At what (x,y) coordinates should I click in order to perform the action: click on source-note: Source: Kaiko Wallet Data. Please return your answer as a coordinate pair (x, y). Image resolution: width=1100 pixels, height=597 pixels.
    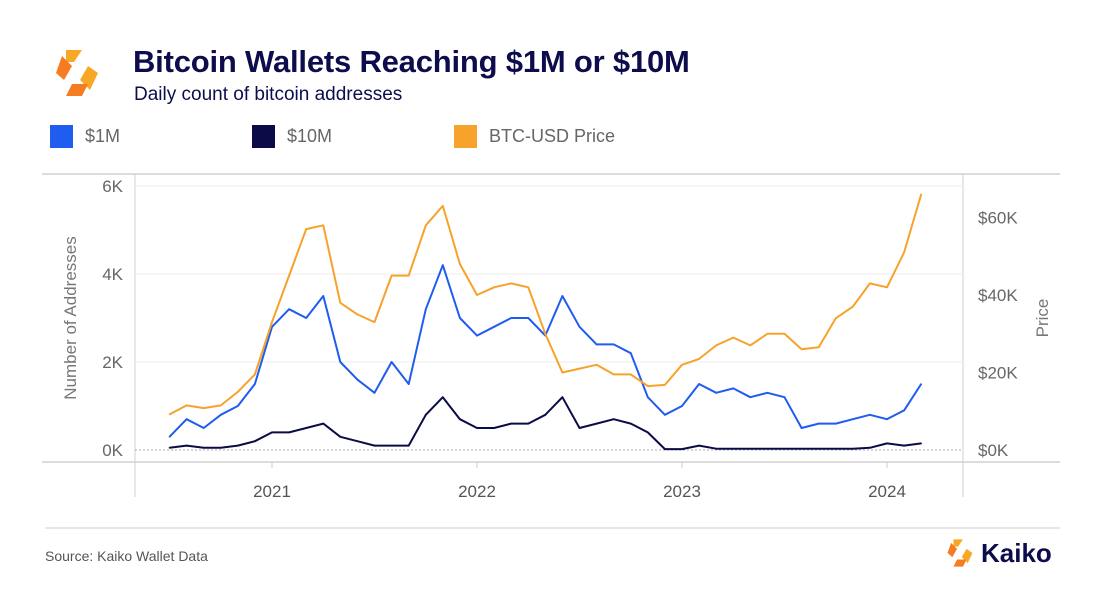
    Looking at the image, I should click on (126, 556).